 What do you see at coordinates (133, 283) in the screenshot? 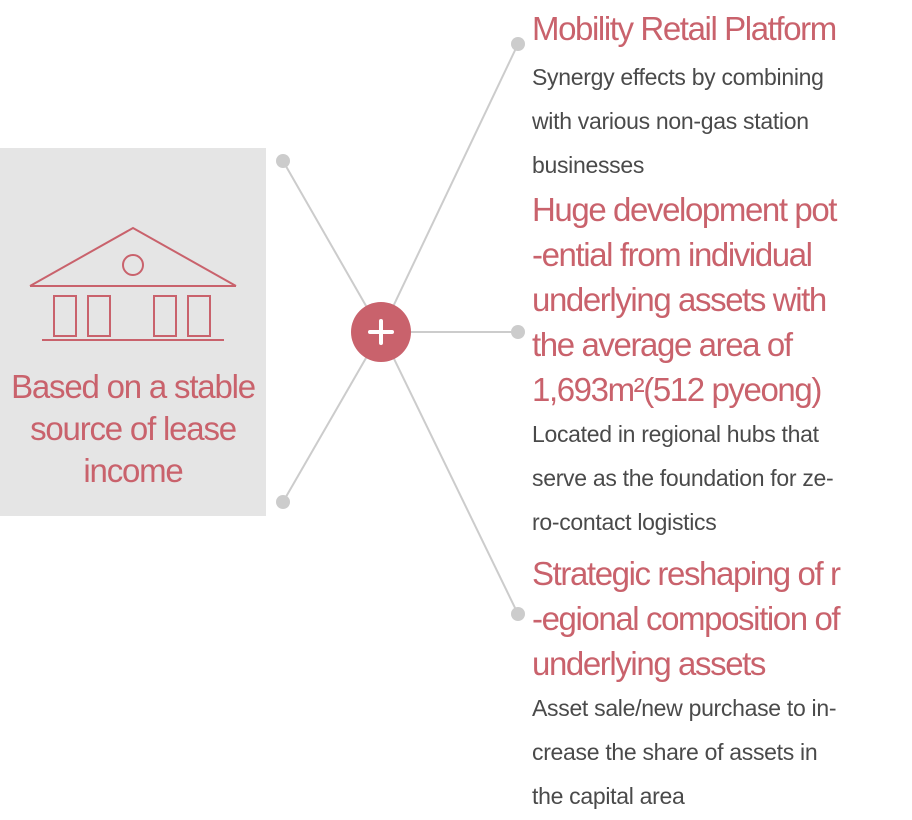
I see `house-icon` at bounding box center [133, 283].